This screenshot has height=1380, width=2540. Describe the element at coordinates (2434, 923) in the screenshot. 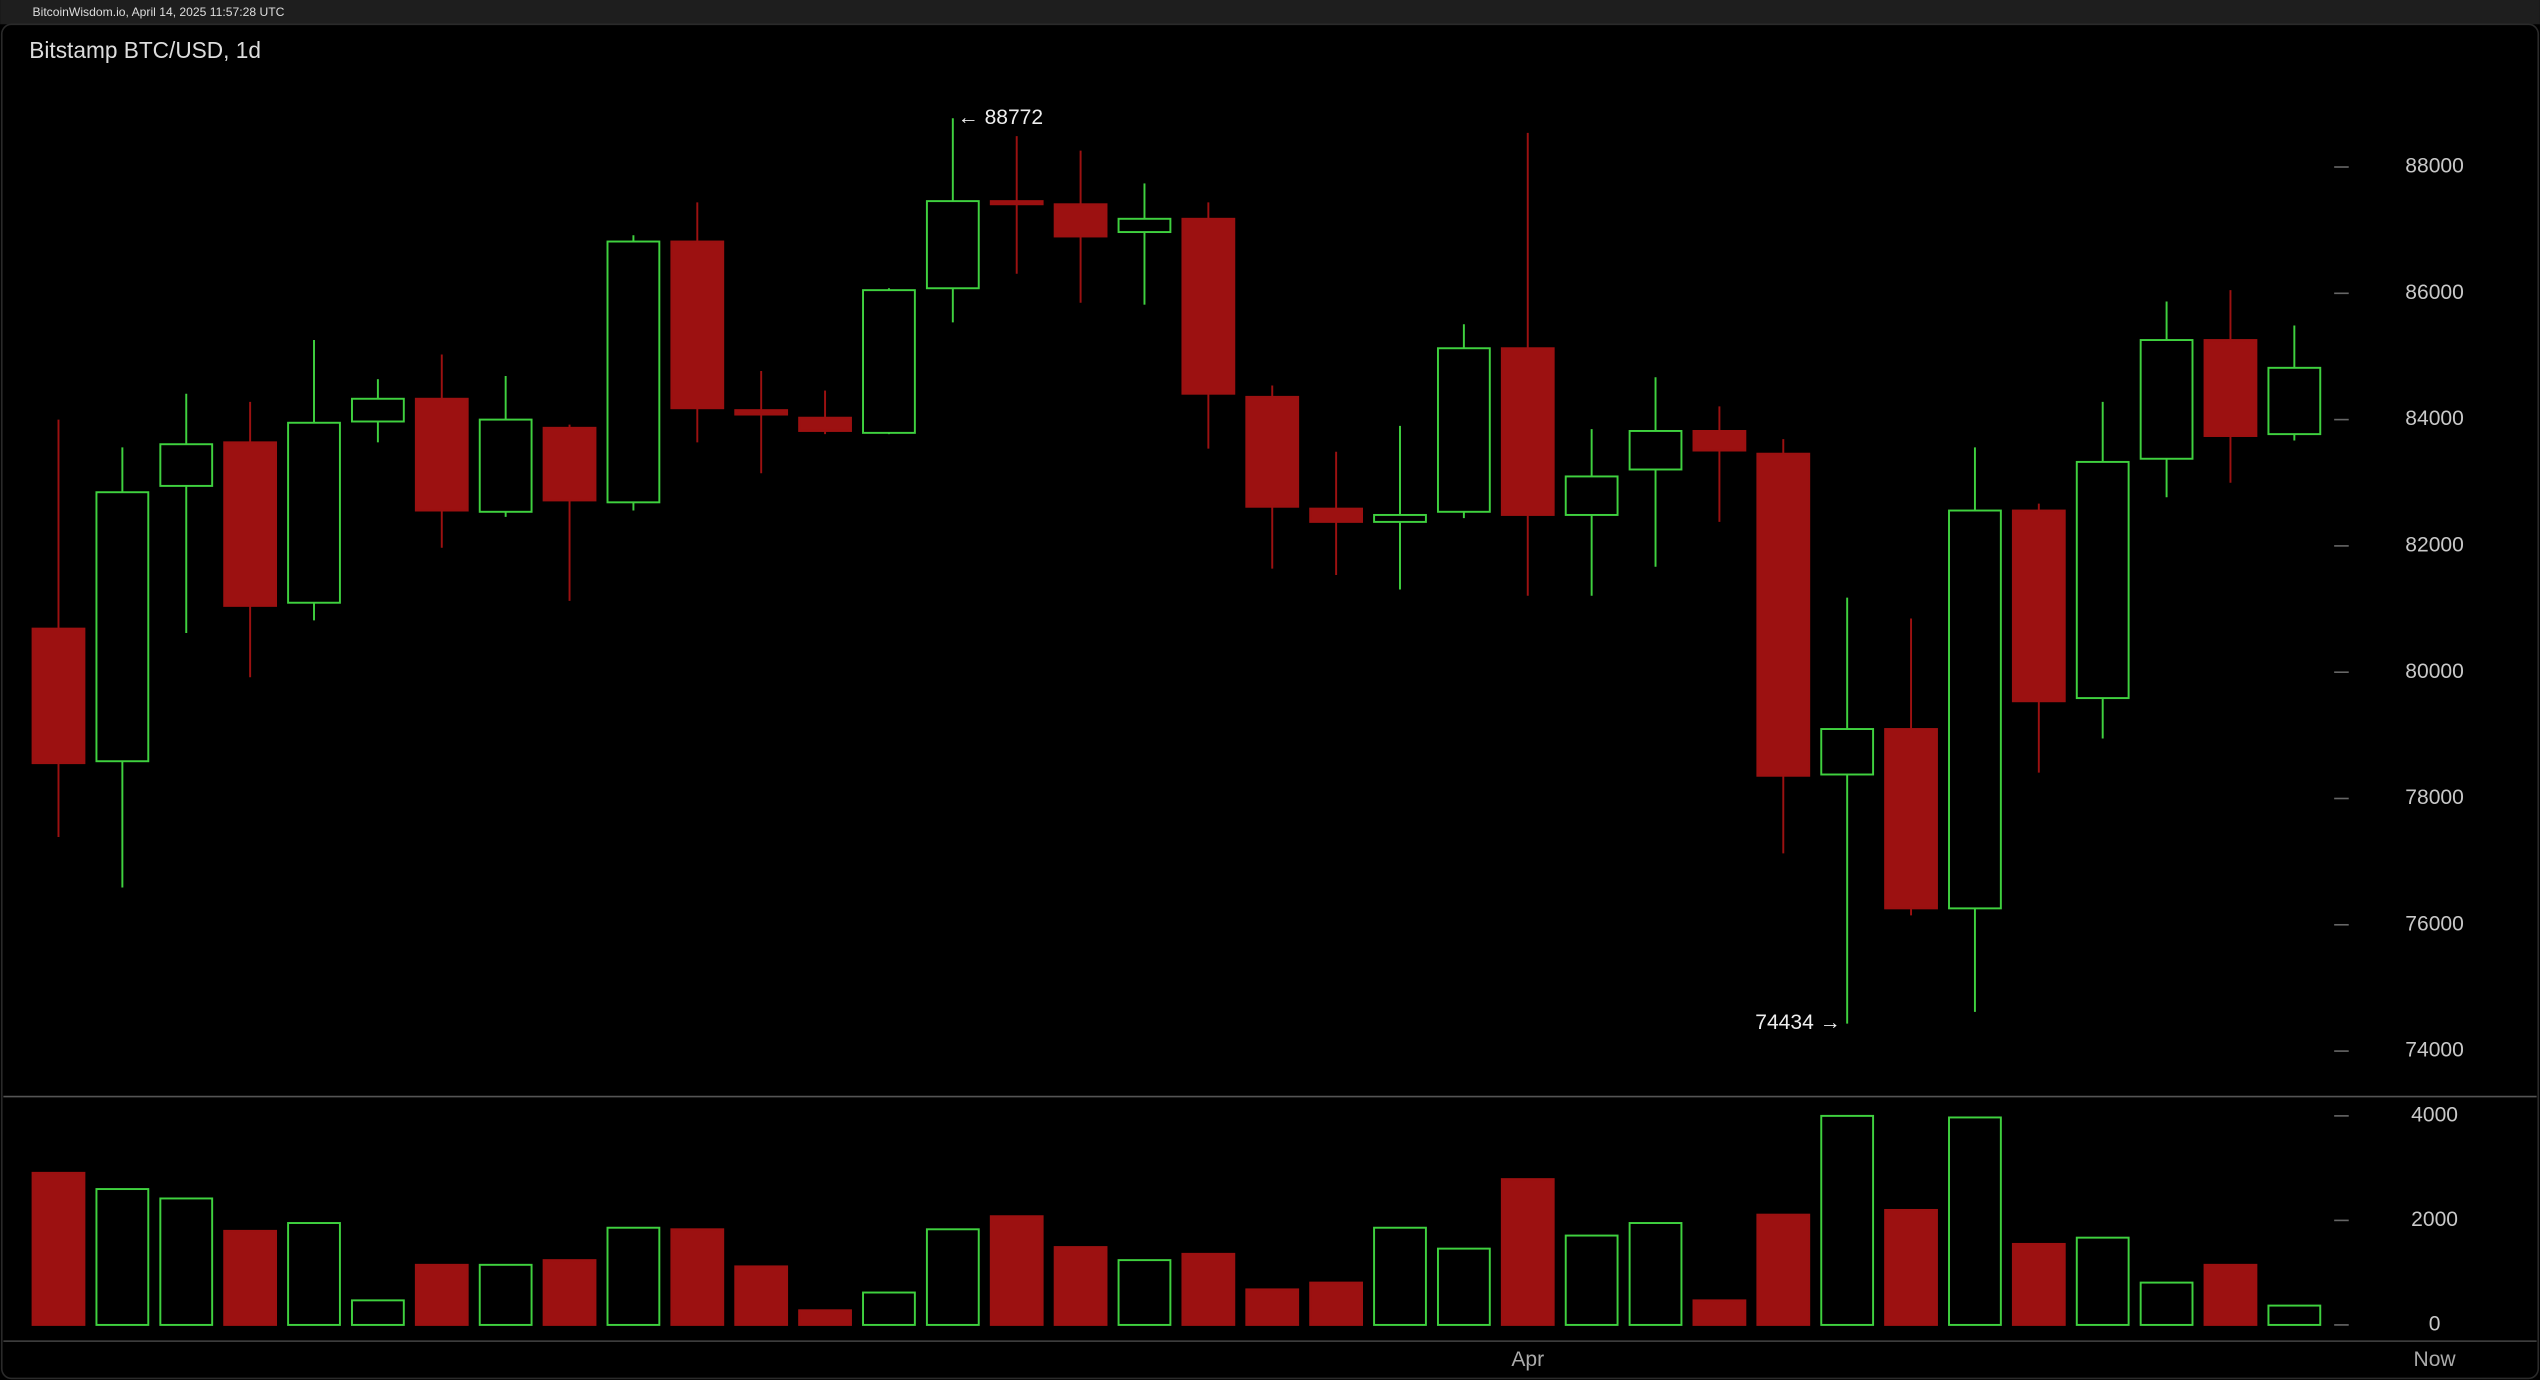

I see `y-tick-label: 76000` at that location.